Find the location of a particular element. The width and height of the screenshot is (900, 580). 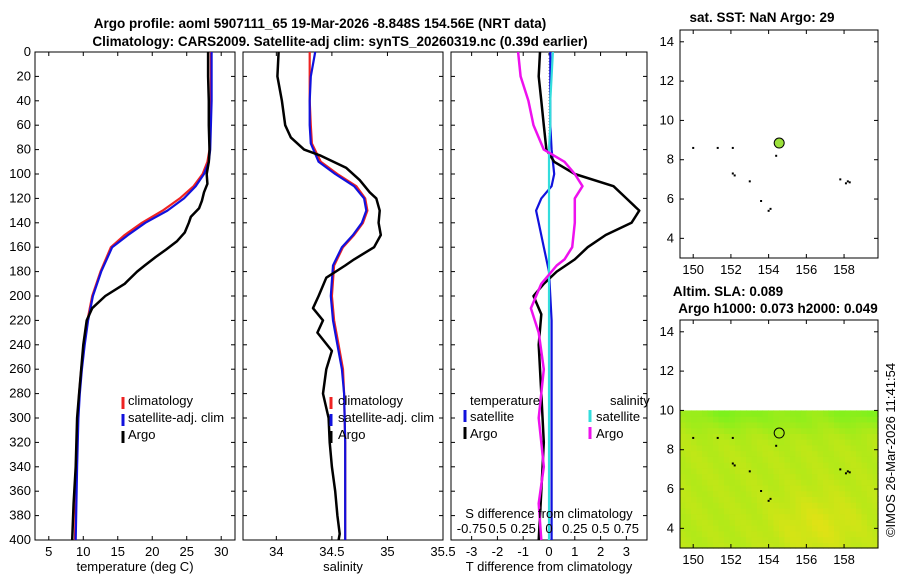

series-line-temperature-argo is located at coordinates (586, 296).